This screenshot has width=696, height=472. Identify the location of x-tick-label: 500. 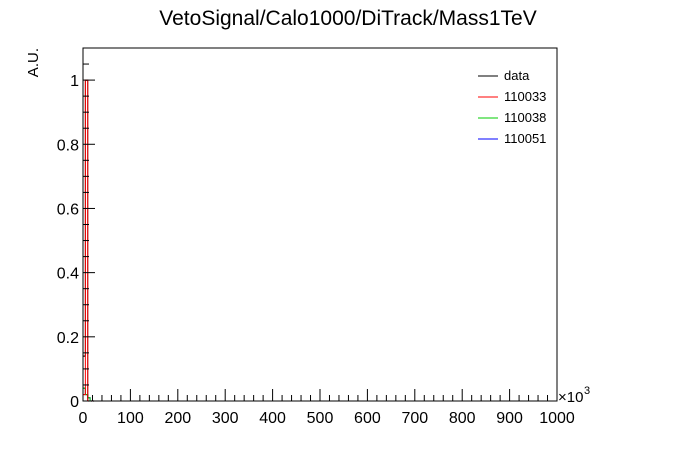
(320, 418).